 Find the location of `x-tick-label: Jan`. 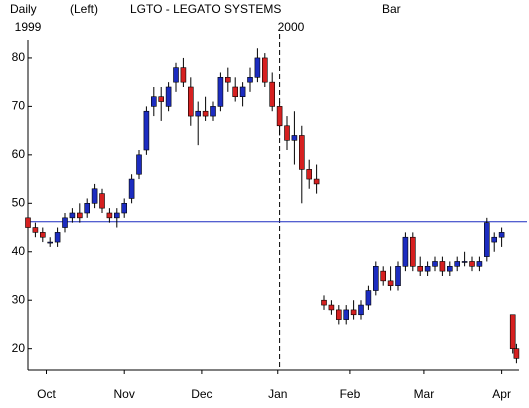

x-tick-label: Jan is located at coordinates (277, 394).